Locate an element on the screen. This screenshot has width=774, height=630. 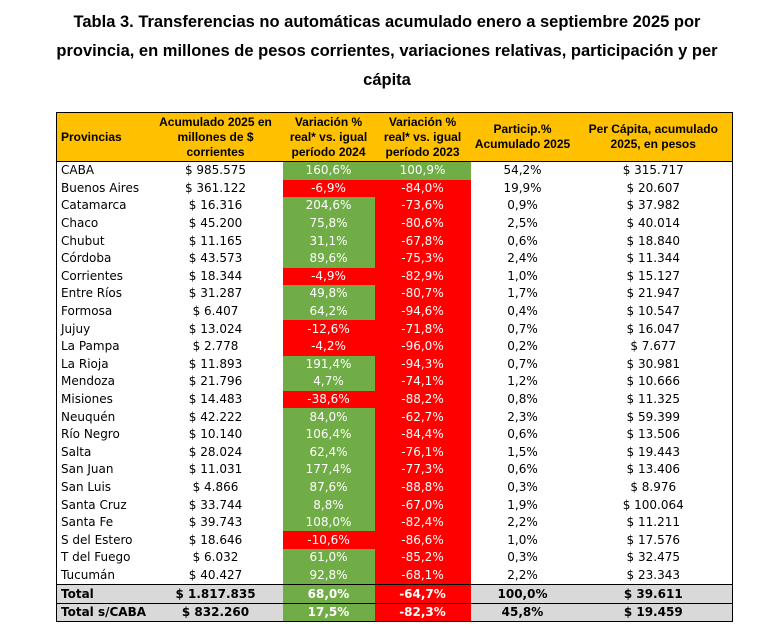
cell-per-capita: $ 19.459 is located at coordinates (653, 612).